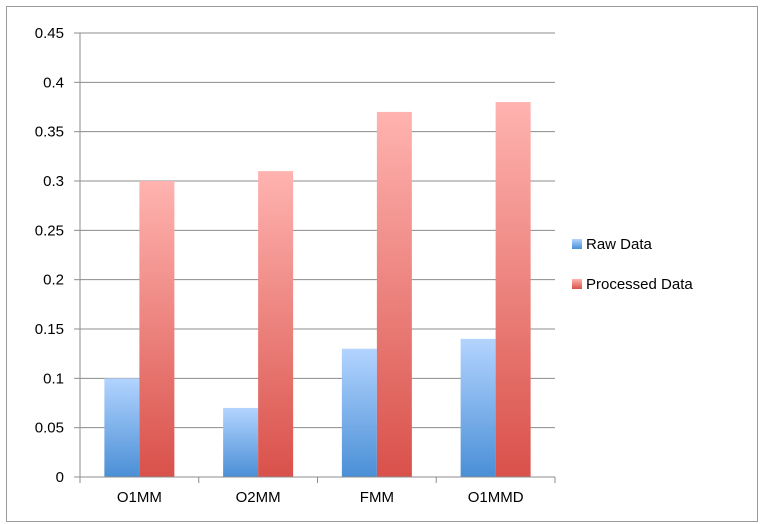 The width and height of the screenshot is (760, 524). Describe the element at coordinates (639, 284) in the screenshot. I see `legend-label: Processed Data` at that location.